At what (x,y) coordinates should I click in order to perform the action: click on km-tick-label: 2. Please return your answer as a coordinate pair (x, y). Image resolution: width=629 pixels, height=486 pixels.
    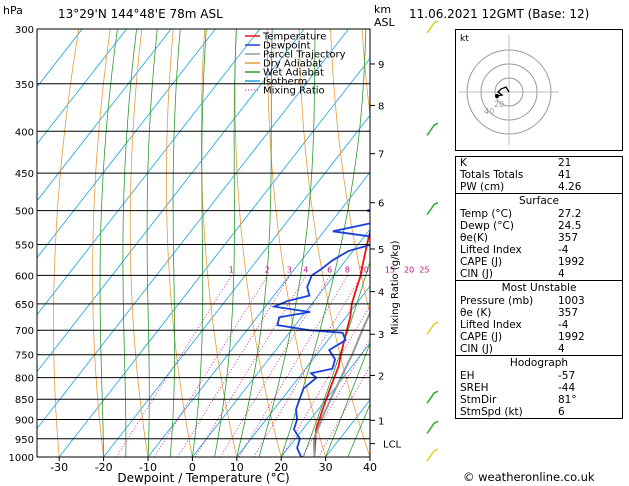
    Looking at the image, I should click on (381, 376).